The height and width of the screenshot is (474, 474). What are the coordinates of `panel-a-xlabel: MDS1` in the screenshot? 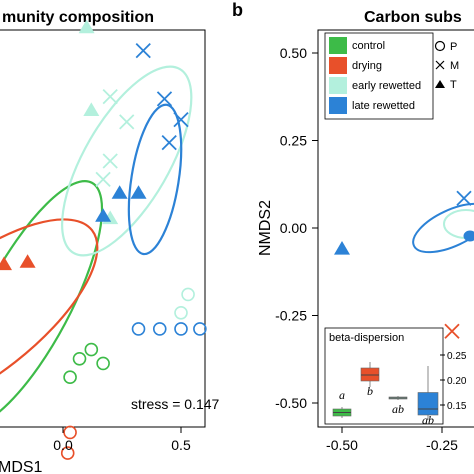 It's located at (21, 466).